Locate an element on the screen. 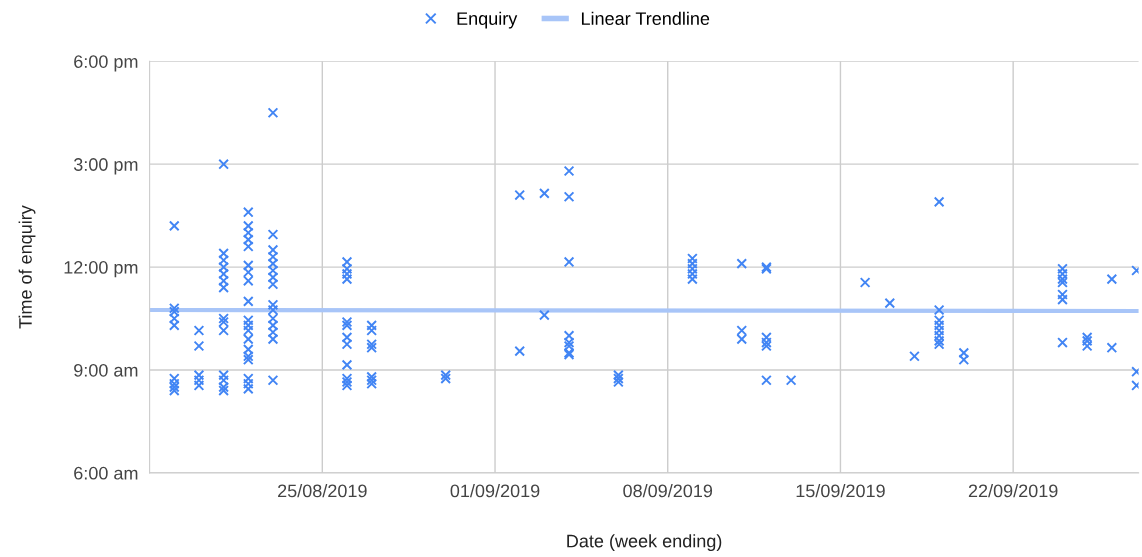 The width and height of the screenshot is (1142, 557). x-tick-label: 01/09/2019 is located at coordinates (495, 491).